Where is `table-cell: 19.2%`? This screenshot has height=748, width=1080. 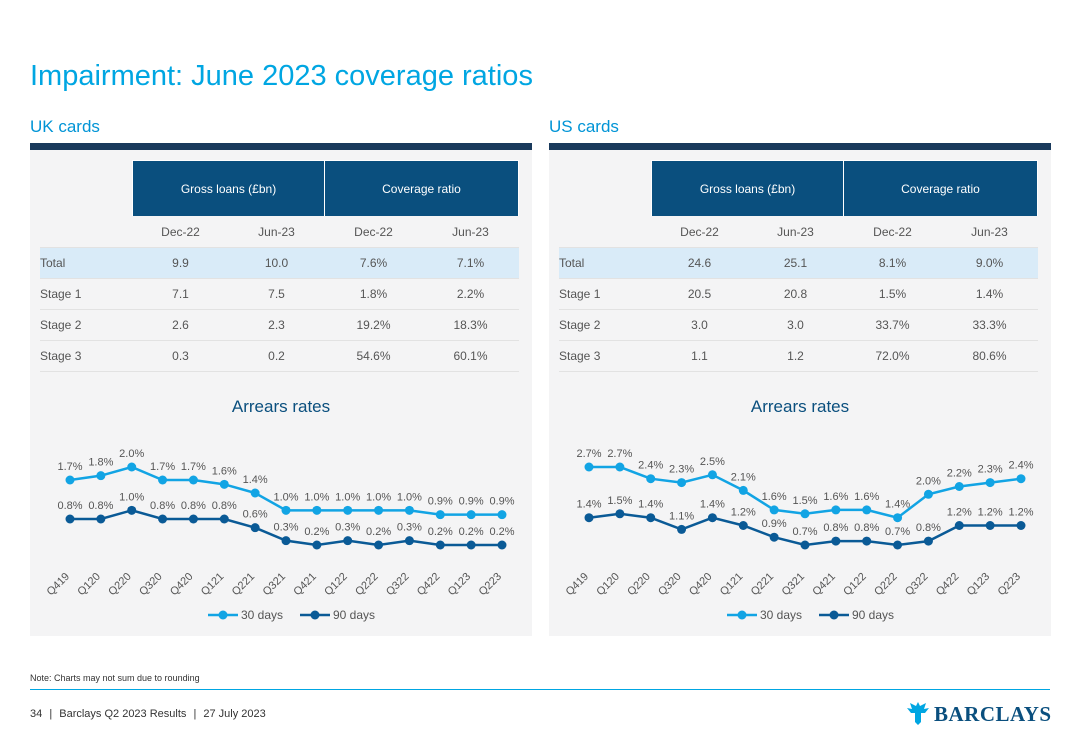
table-cell: 19.2% is located at coordinates (373, 325).